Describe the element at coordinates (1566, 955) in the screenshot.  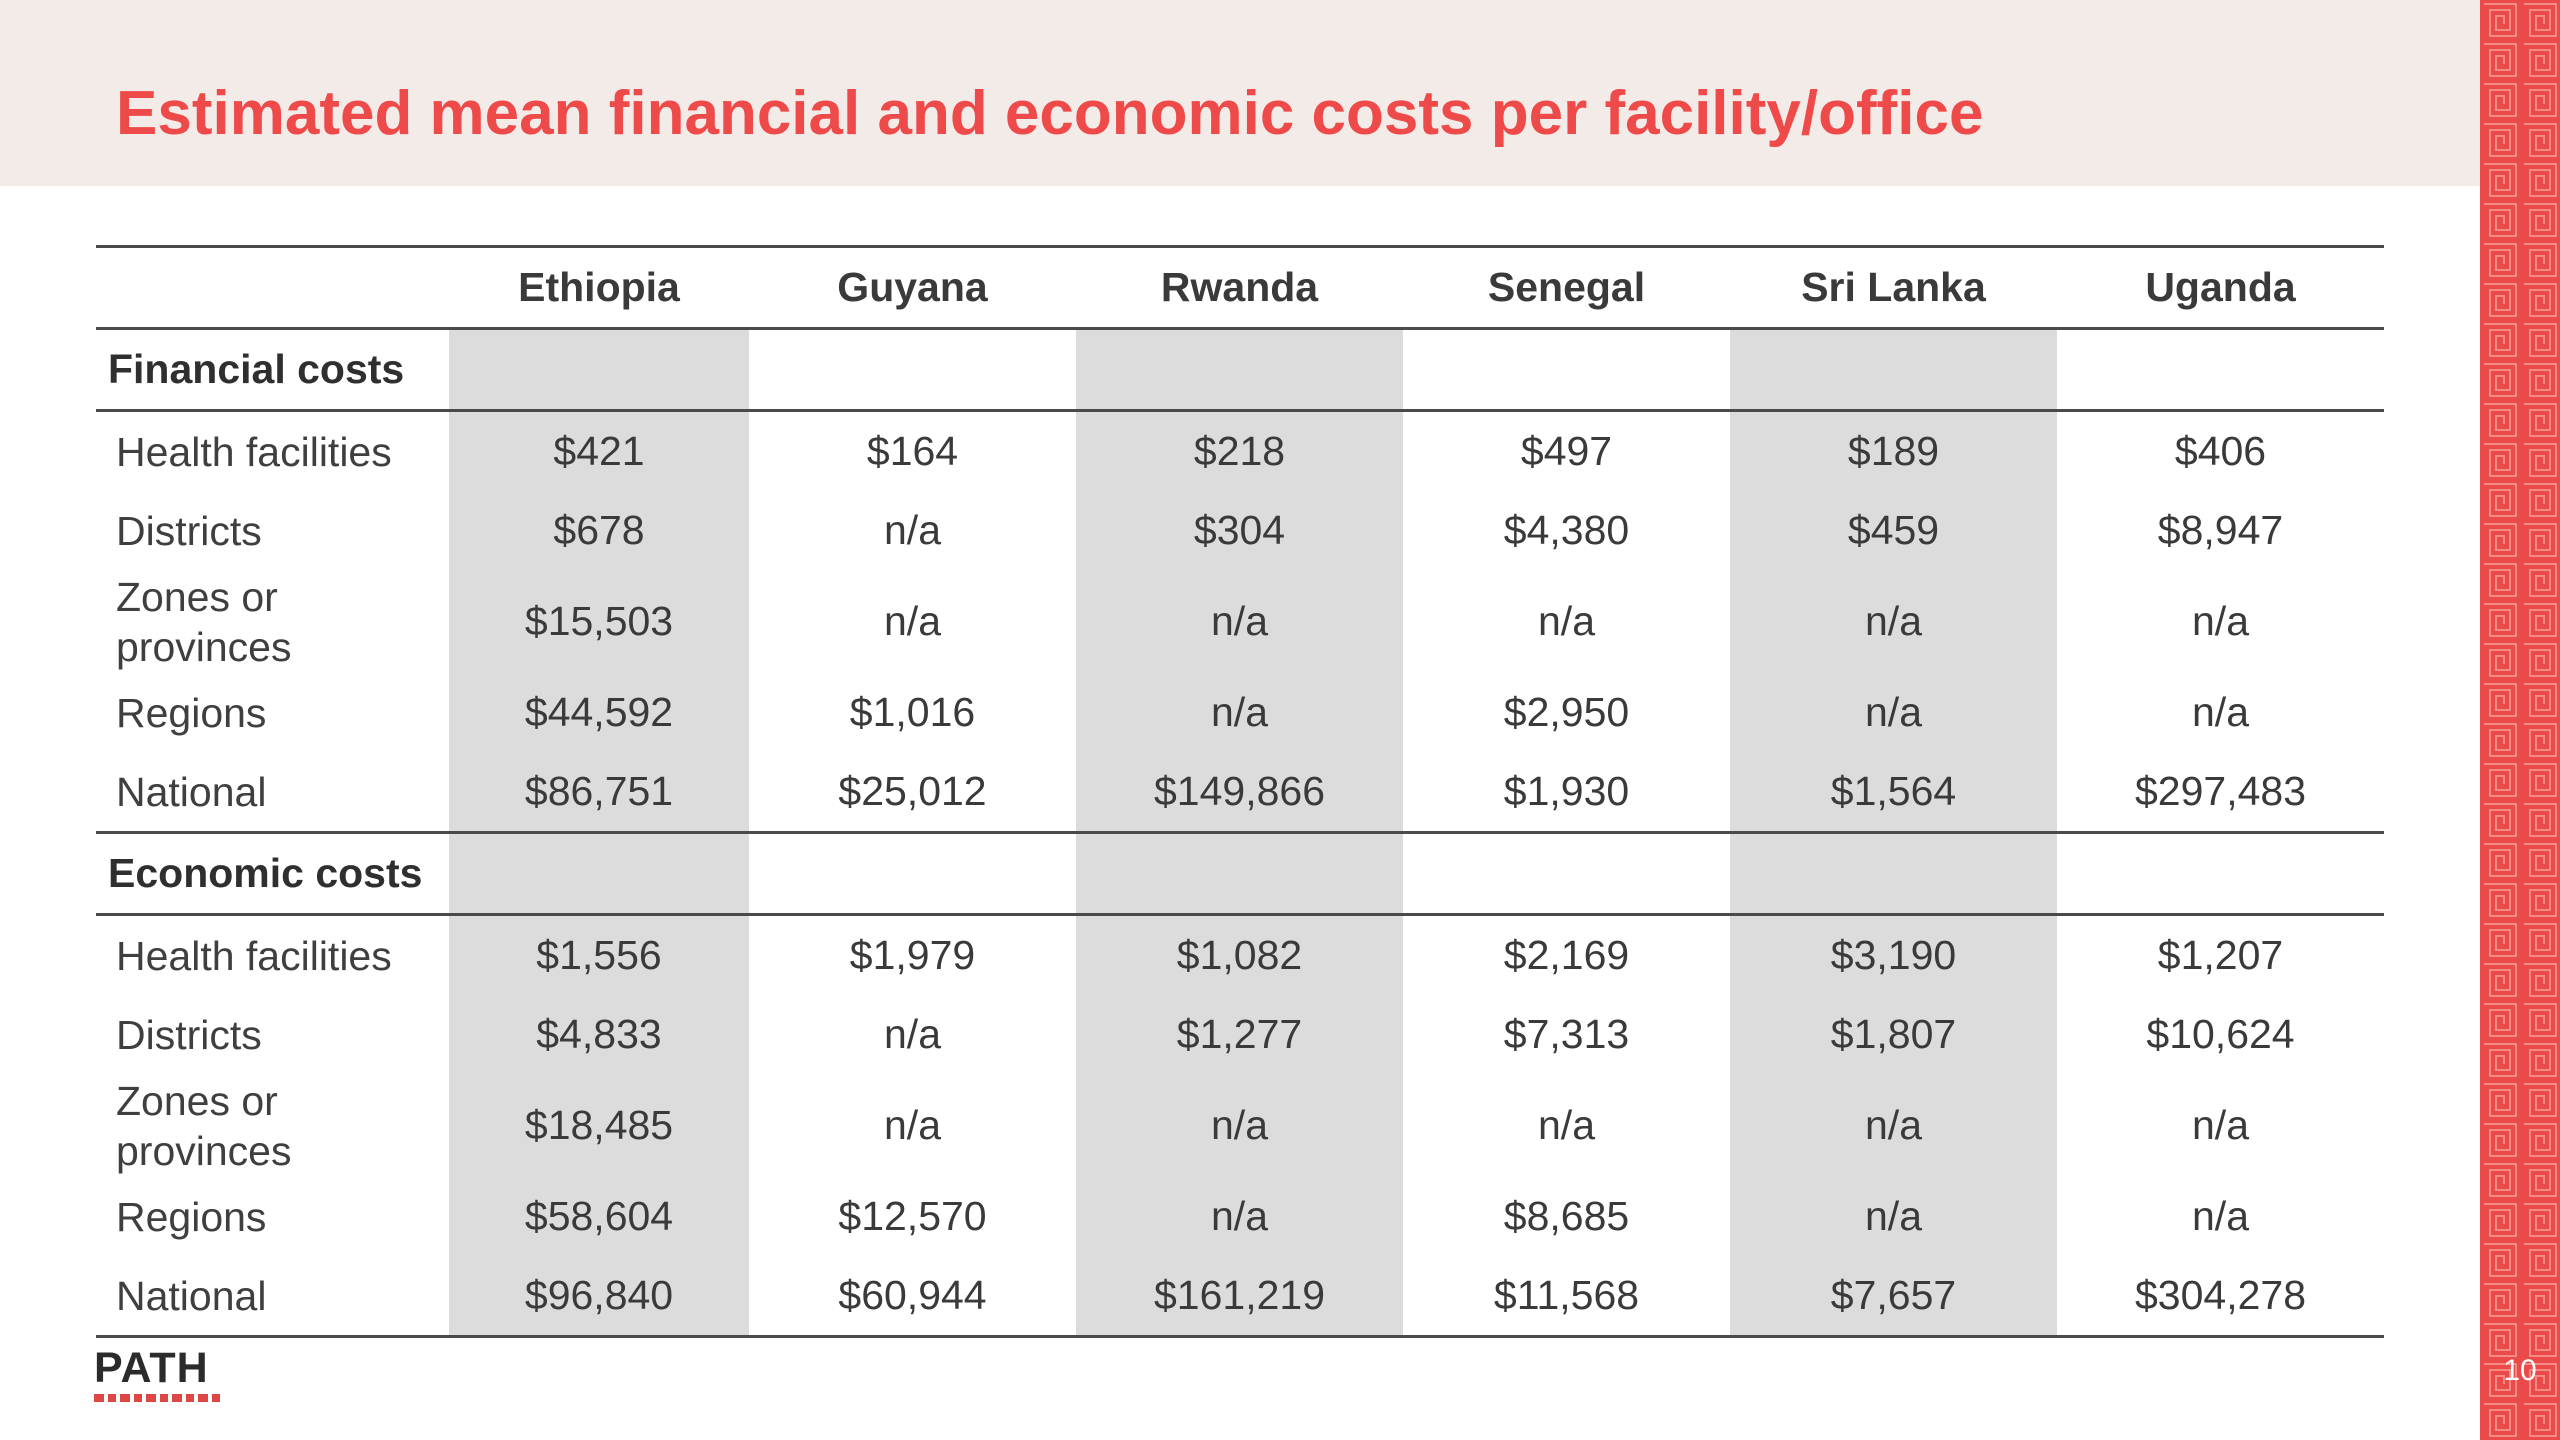
I see `table-cell: $2,169` at that location.